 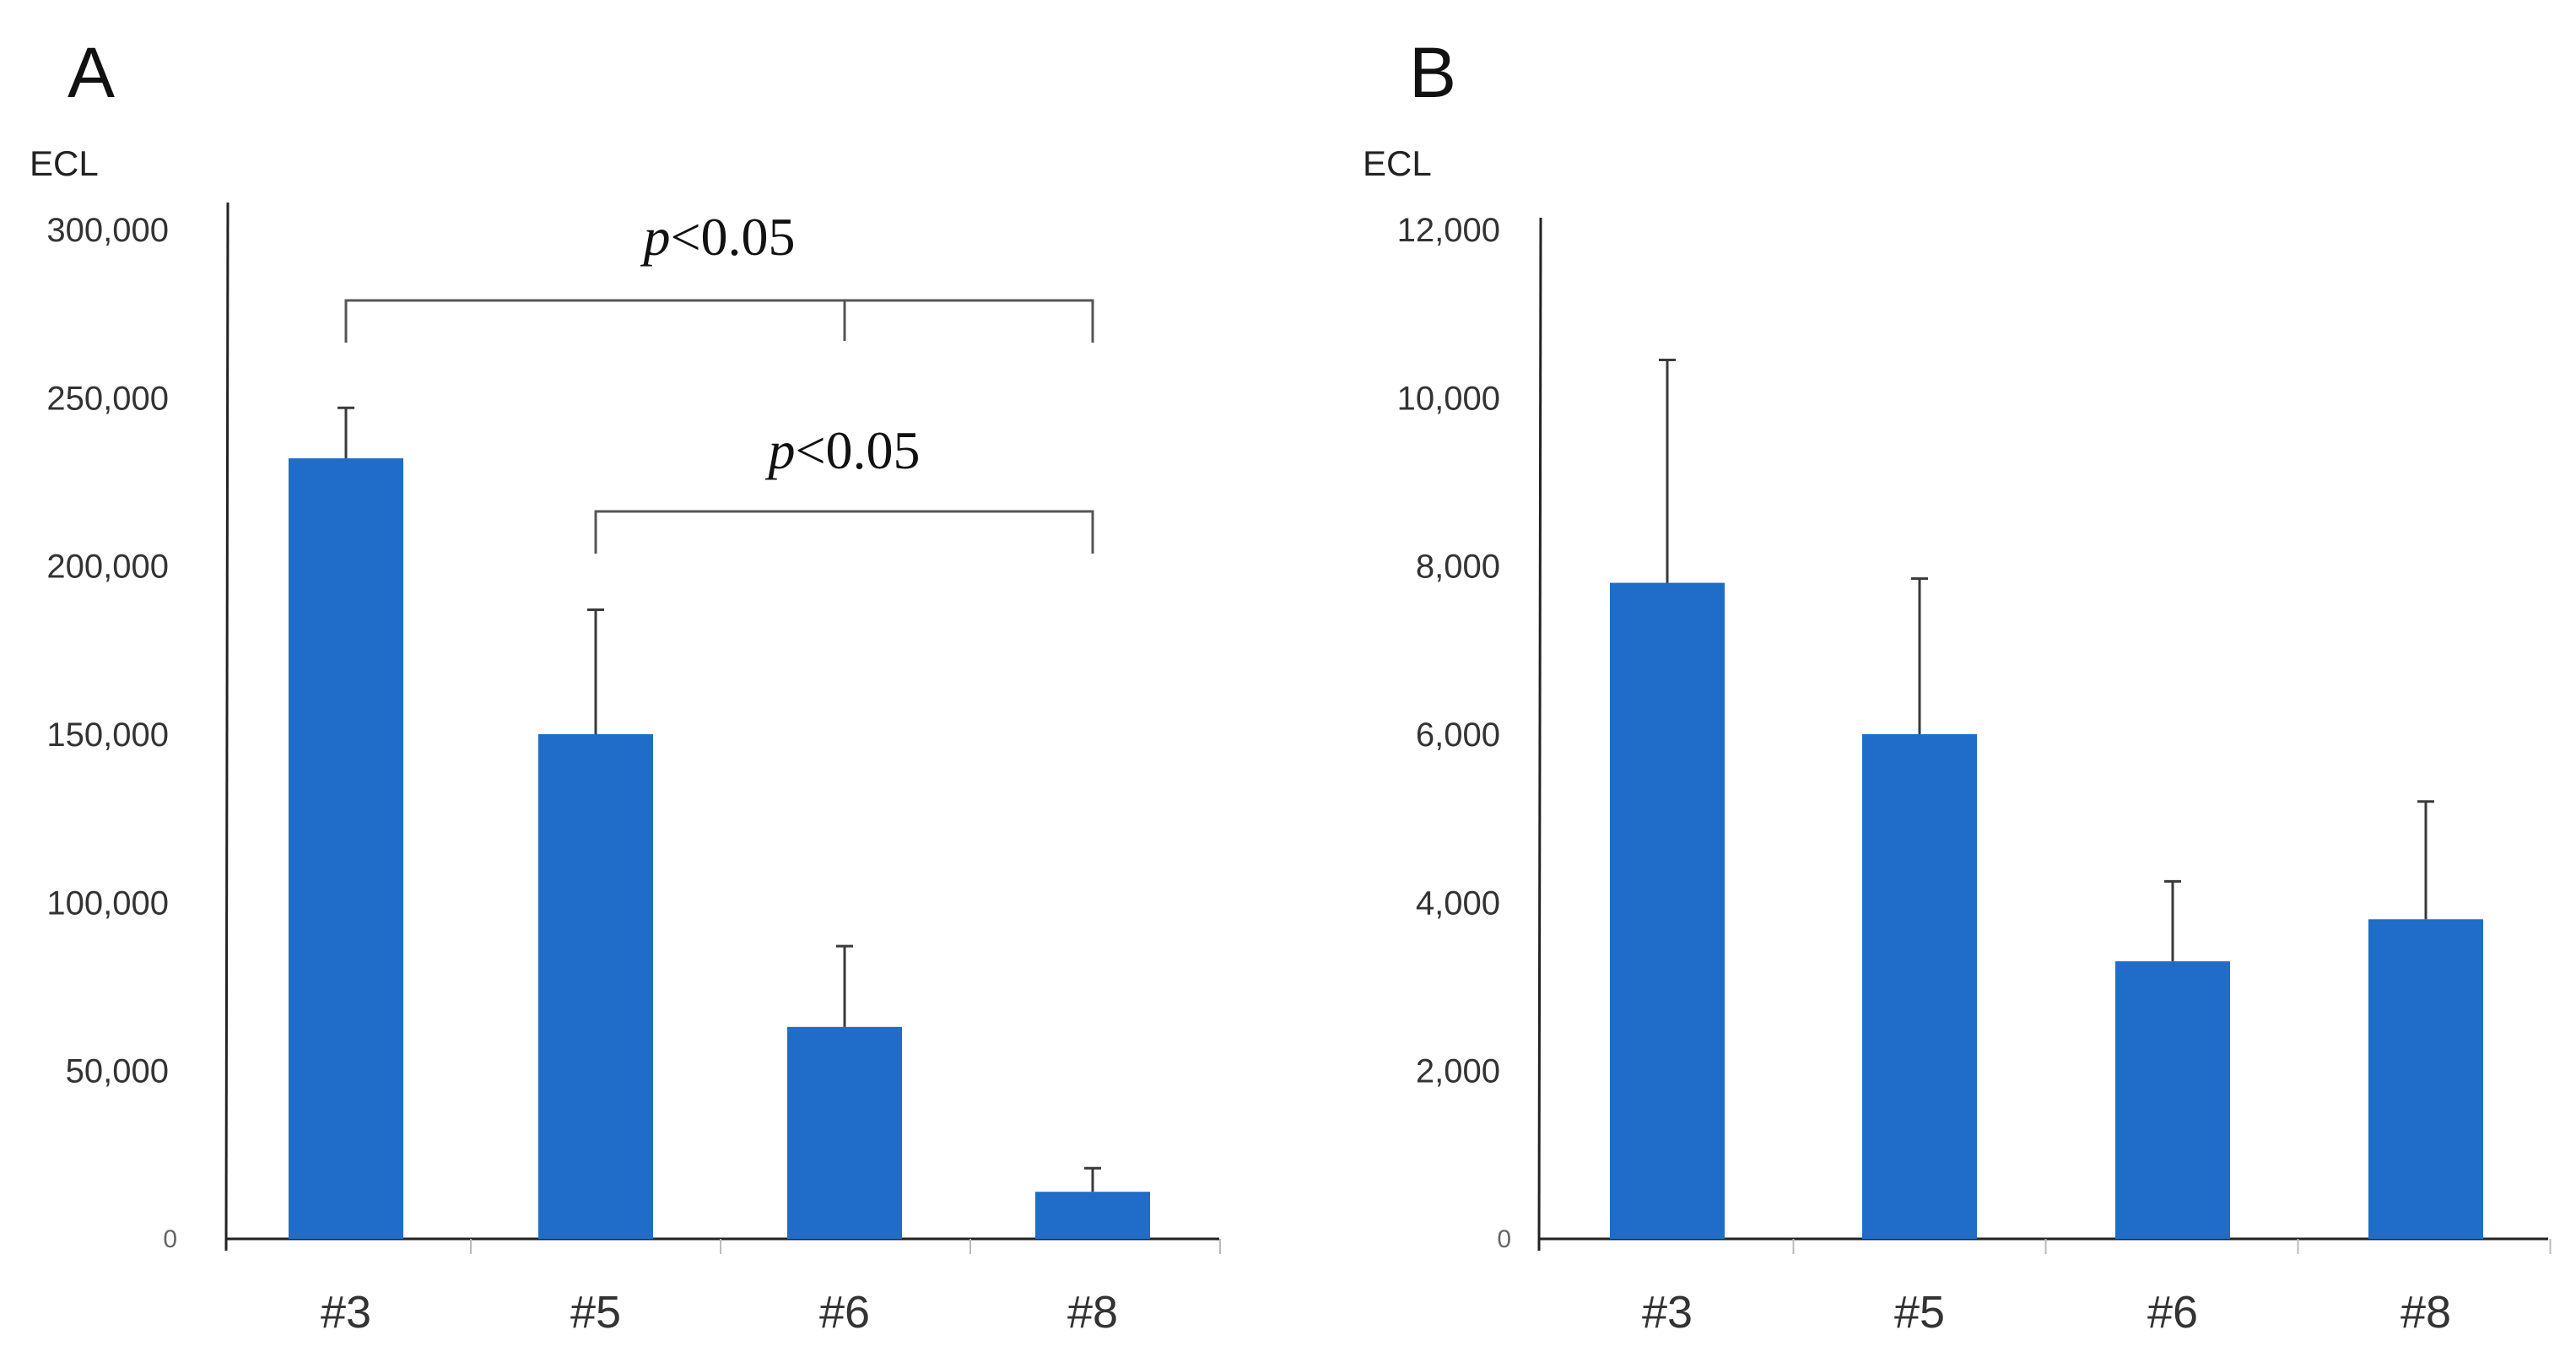 I want to click on panel-b-y-tick-label: 8,000, so click(x=1458, y=567).